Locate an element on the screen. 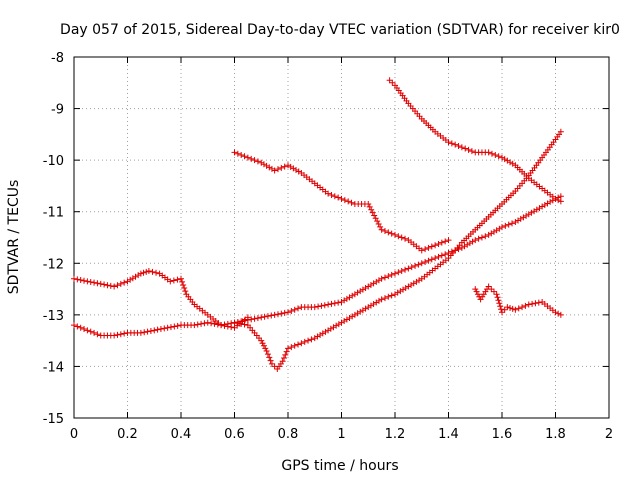  x-tick-label: 0.6 is located at coordinates (234, 434).